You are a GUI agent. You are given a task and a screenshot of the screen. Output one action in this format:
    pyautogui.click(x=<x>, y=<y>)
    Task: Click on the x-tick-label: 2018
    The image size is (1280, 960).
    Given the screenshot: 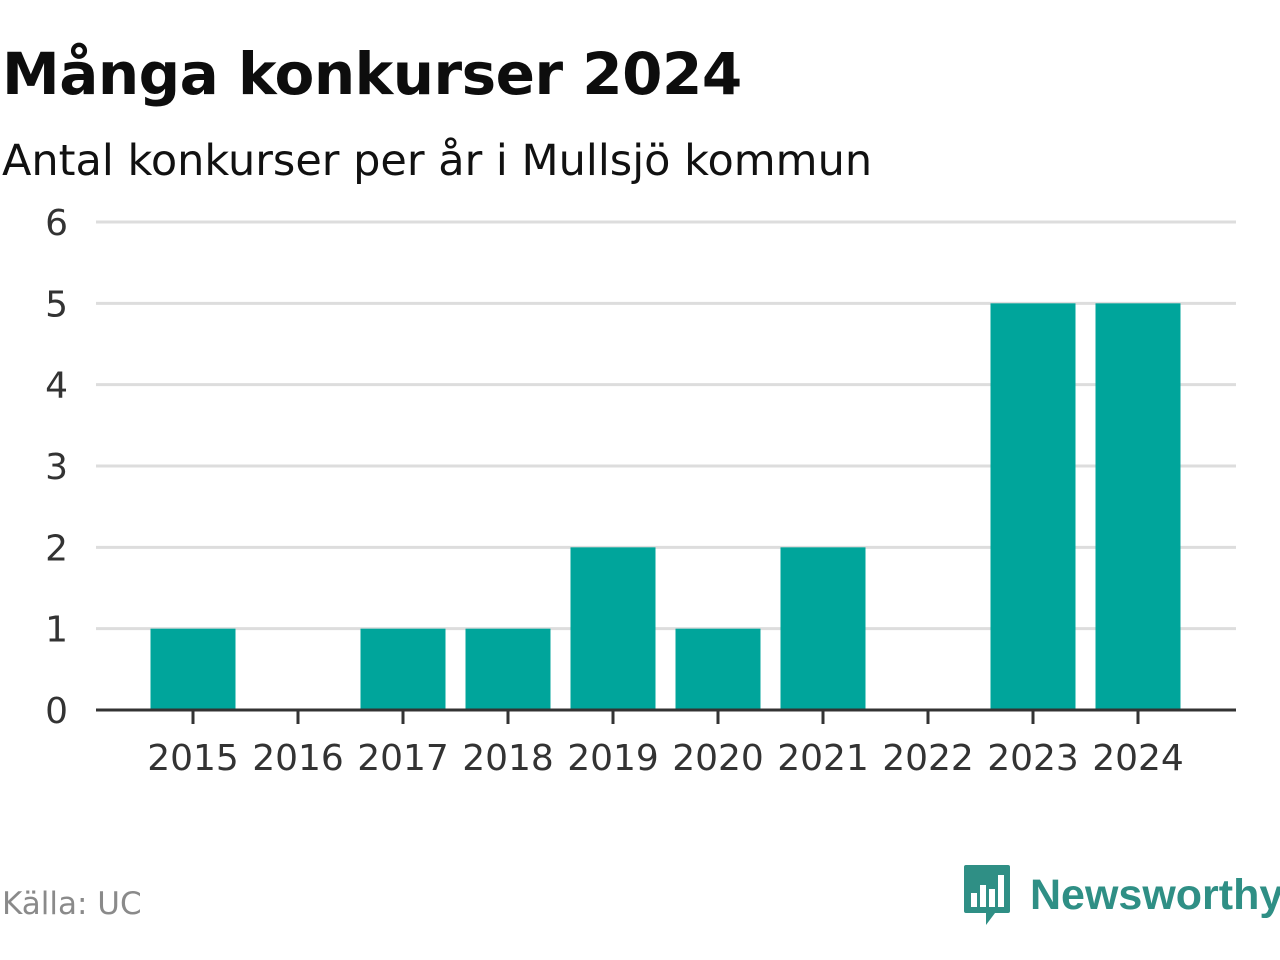 What is the action you would take?
    pyautogui.click(x=508, y=758)
    